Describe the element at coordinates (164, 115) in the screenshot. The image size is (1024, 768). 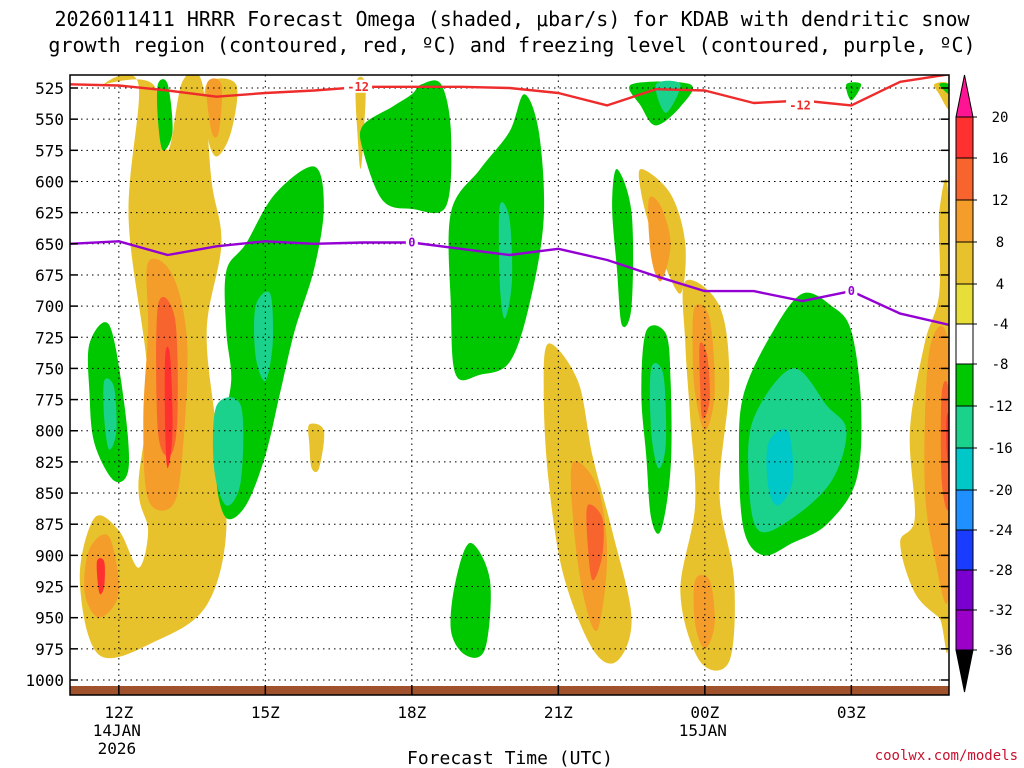
I see `omega-field--8to-4-1` at that location.